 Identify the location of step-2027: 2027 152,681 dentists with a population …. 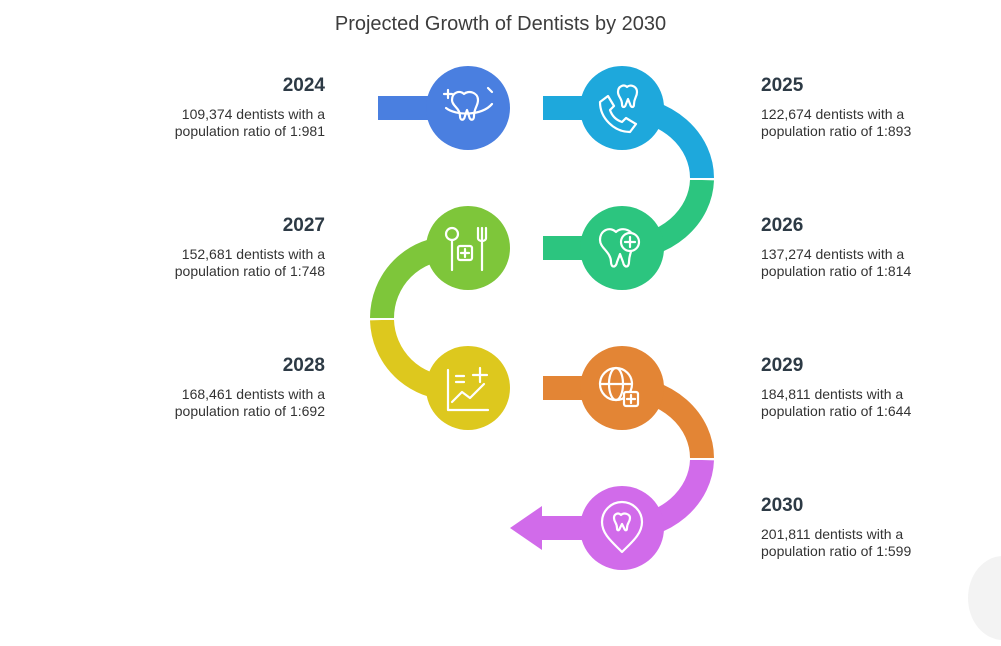
(235, 247).